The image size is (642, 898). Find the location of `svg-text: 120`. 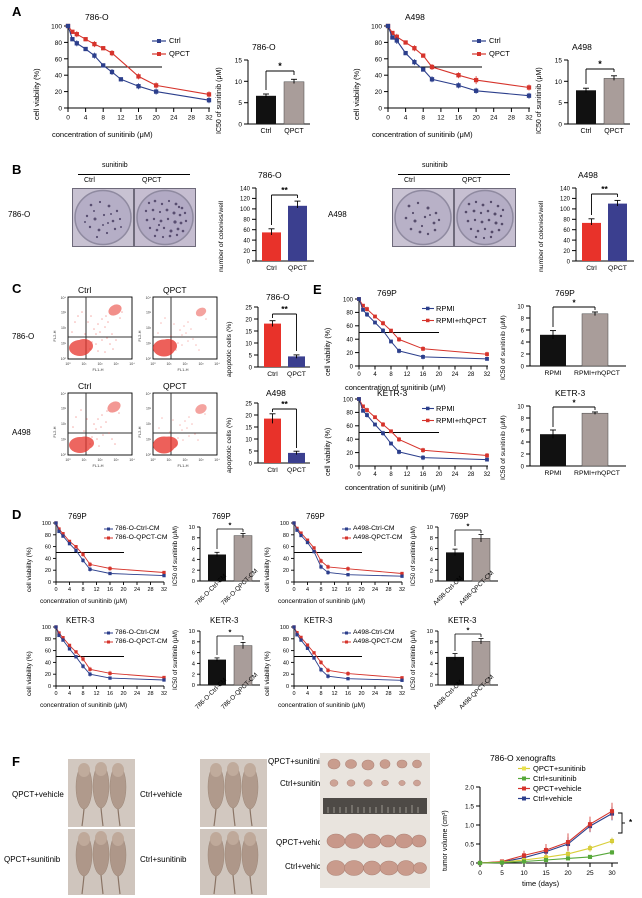

svg-text: 120 is located at coordinates (245, 200).